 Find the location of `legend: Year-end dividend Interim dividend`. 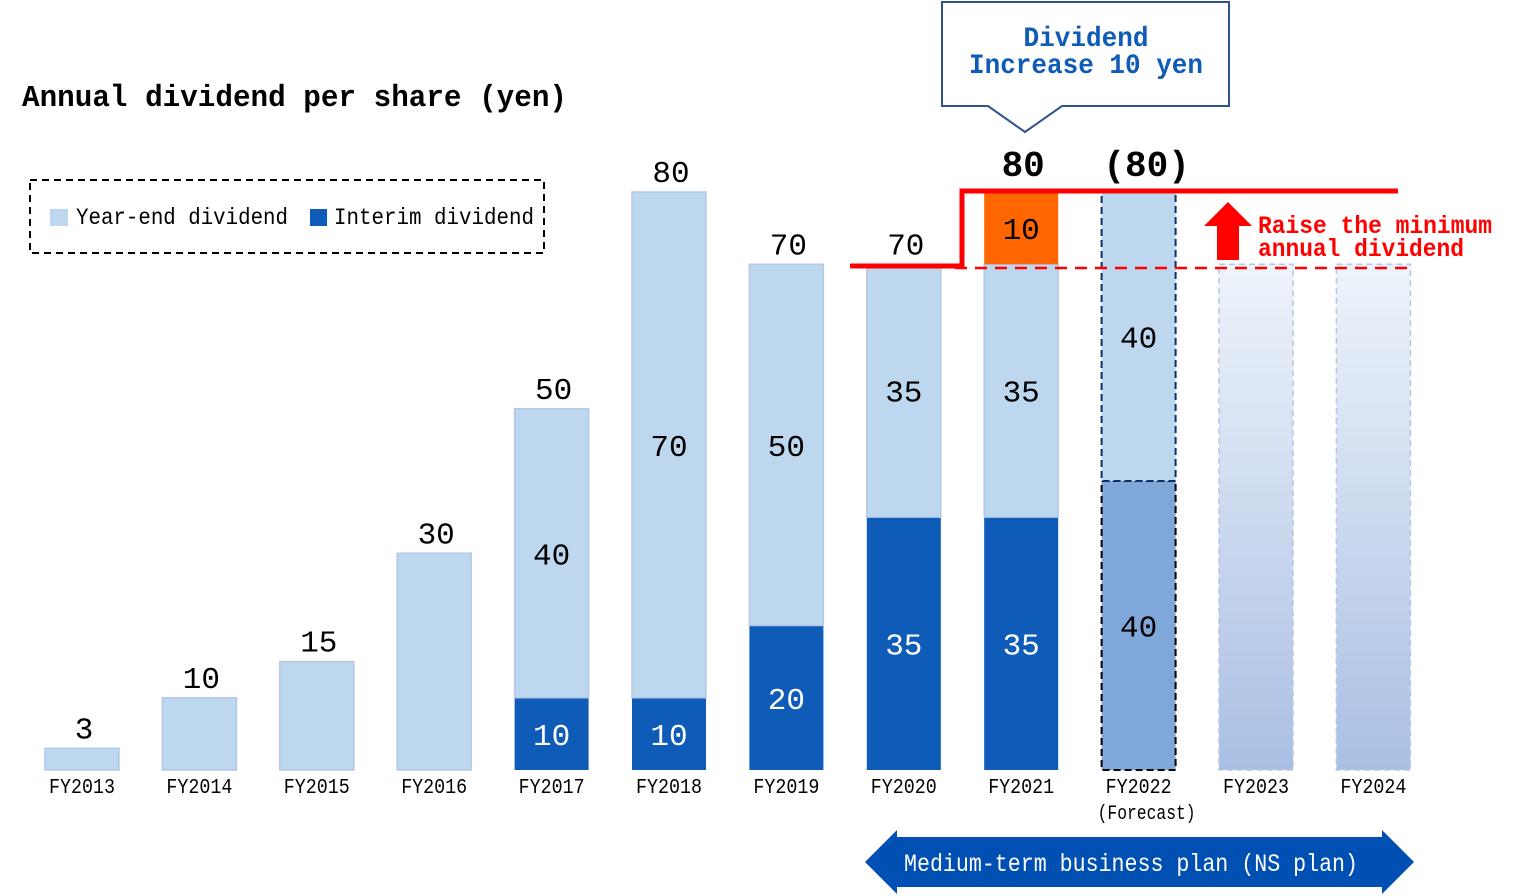

legend: Year-end dividend Interim dividend is located at coordinates (287, 216).